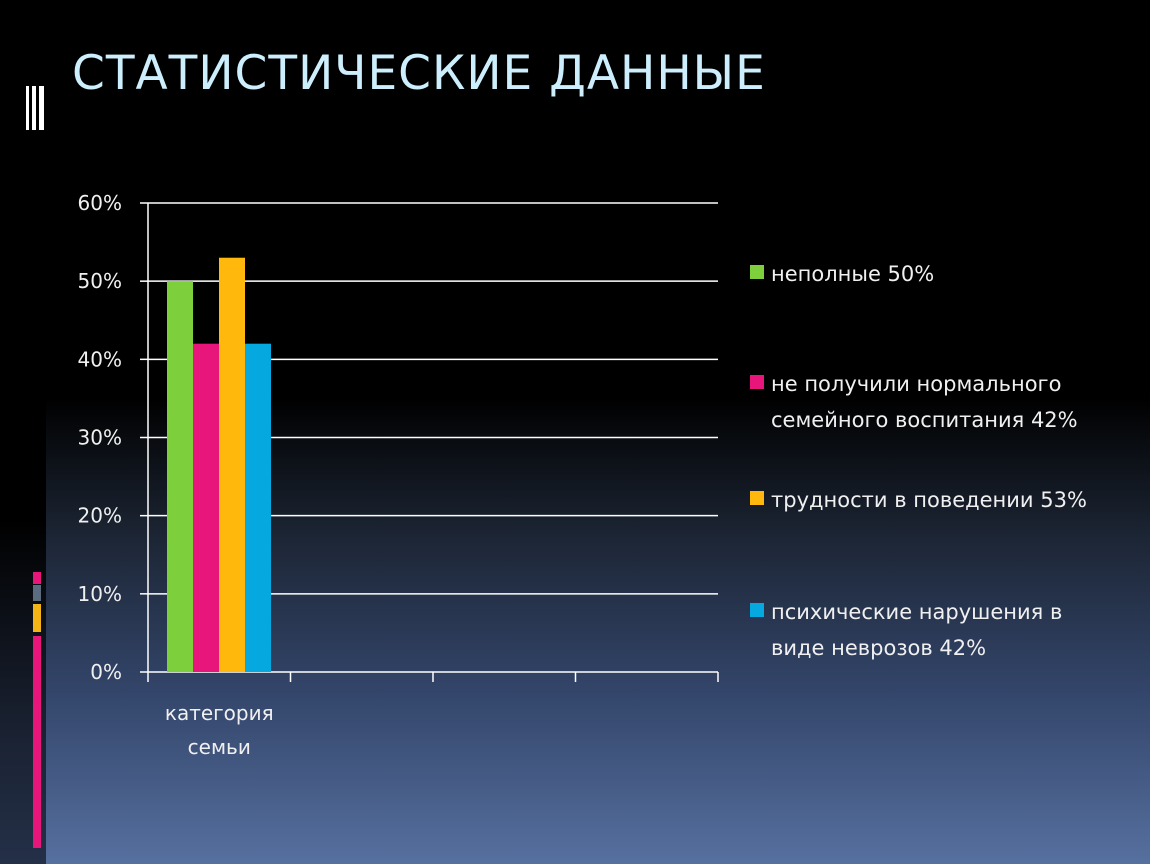 Image resolution: width=1150 pixels, height=864 pixels. I want to click on y-tick-label-2: 20%, so click(100, 516).